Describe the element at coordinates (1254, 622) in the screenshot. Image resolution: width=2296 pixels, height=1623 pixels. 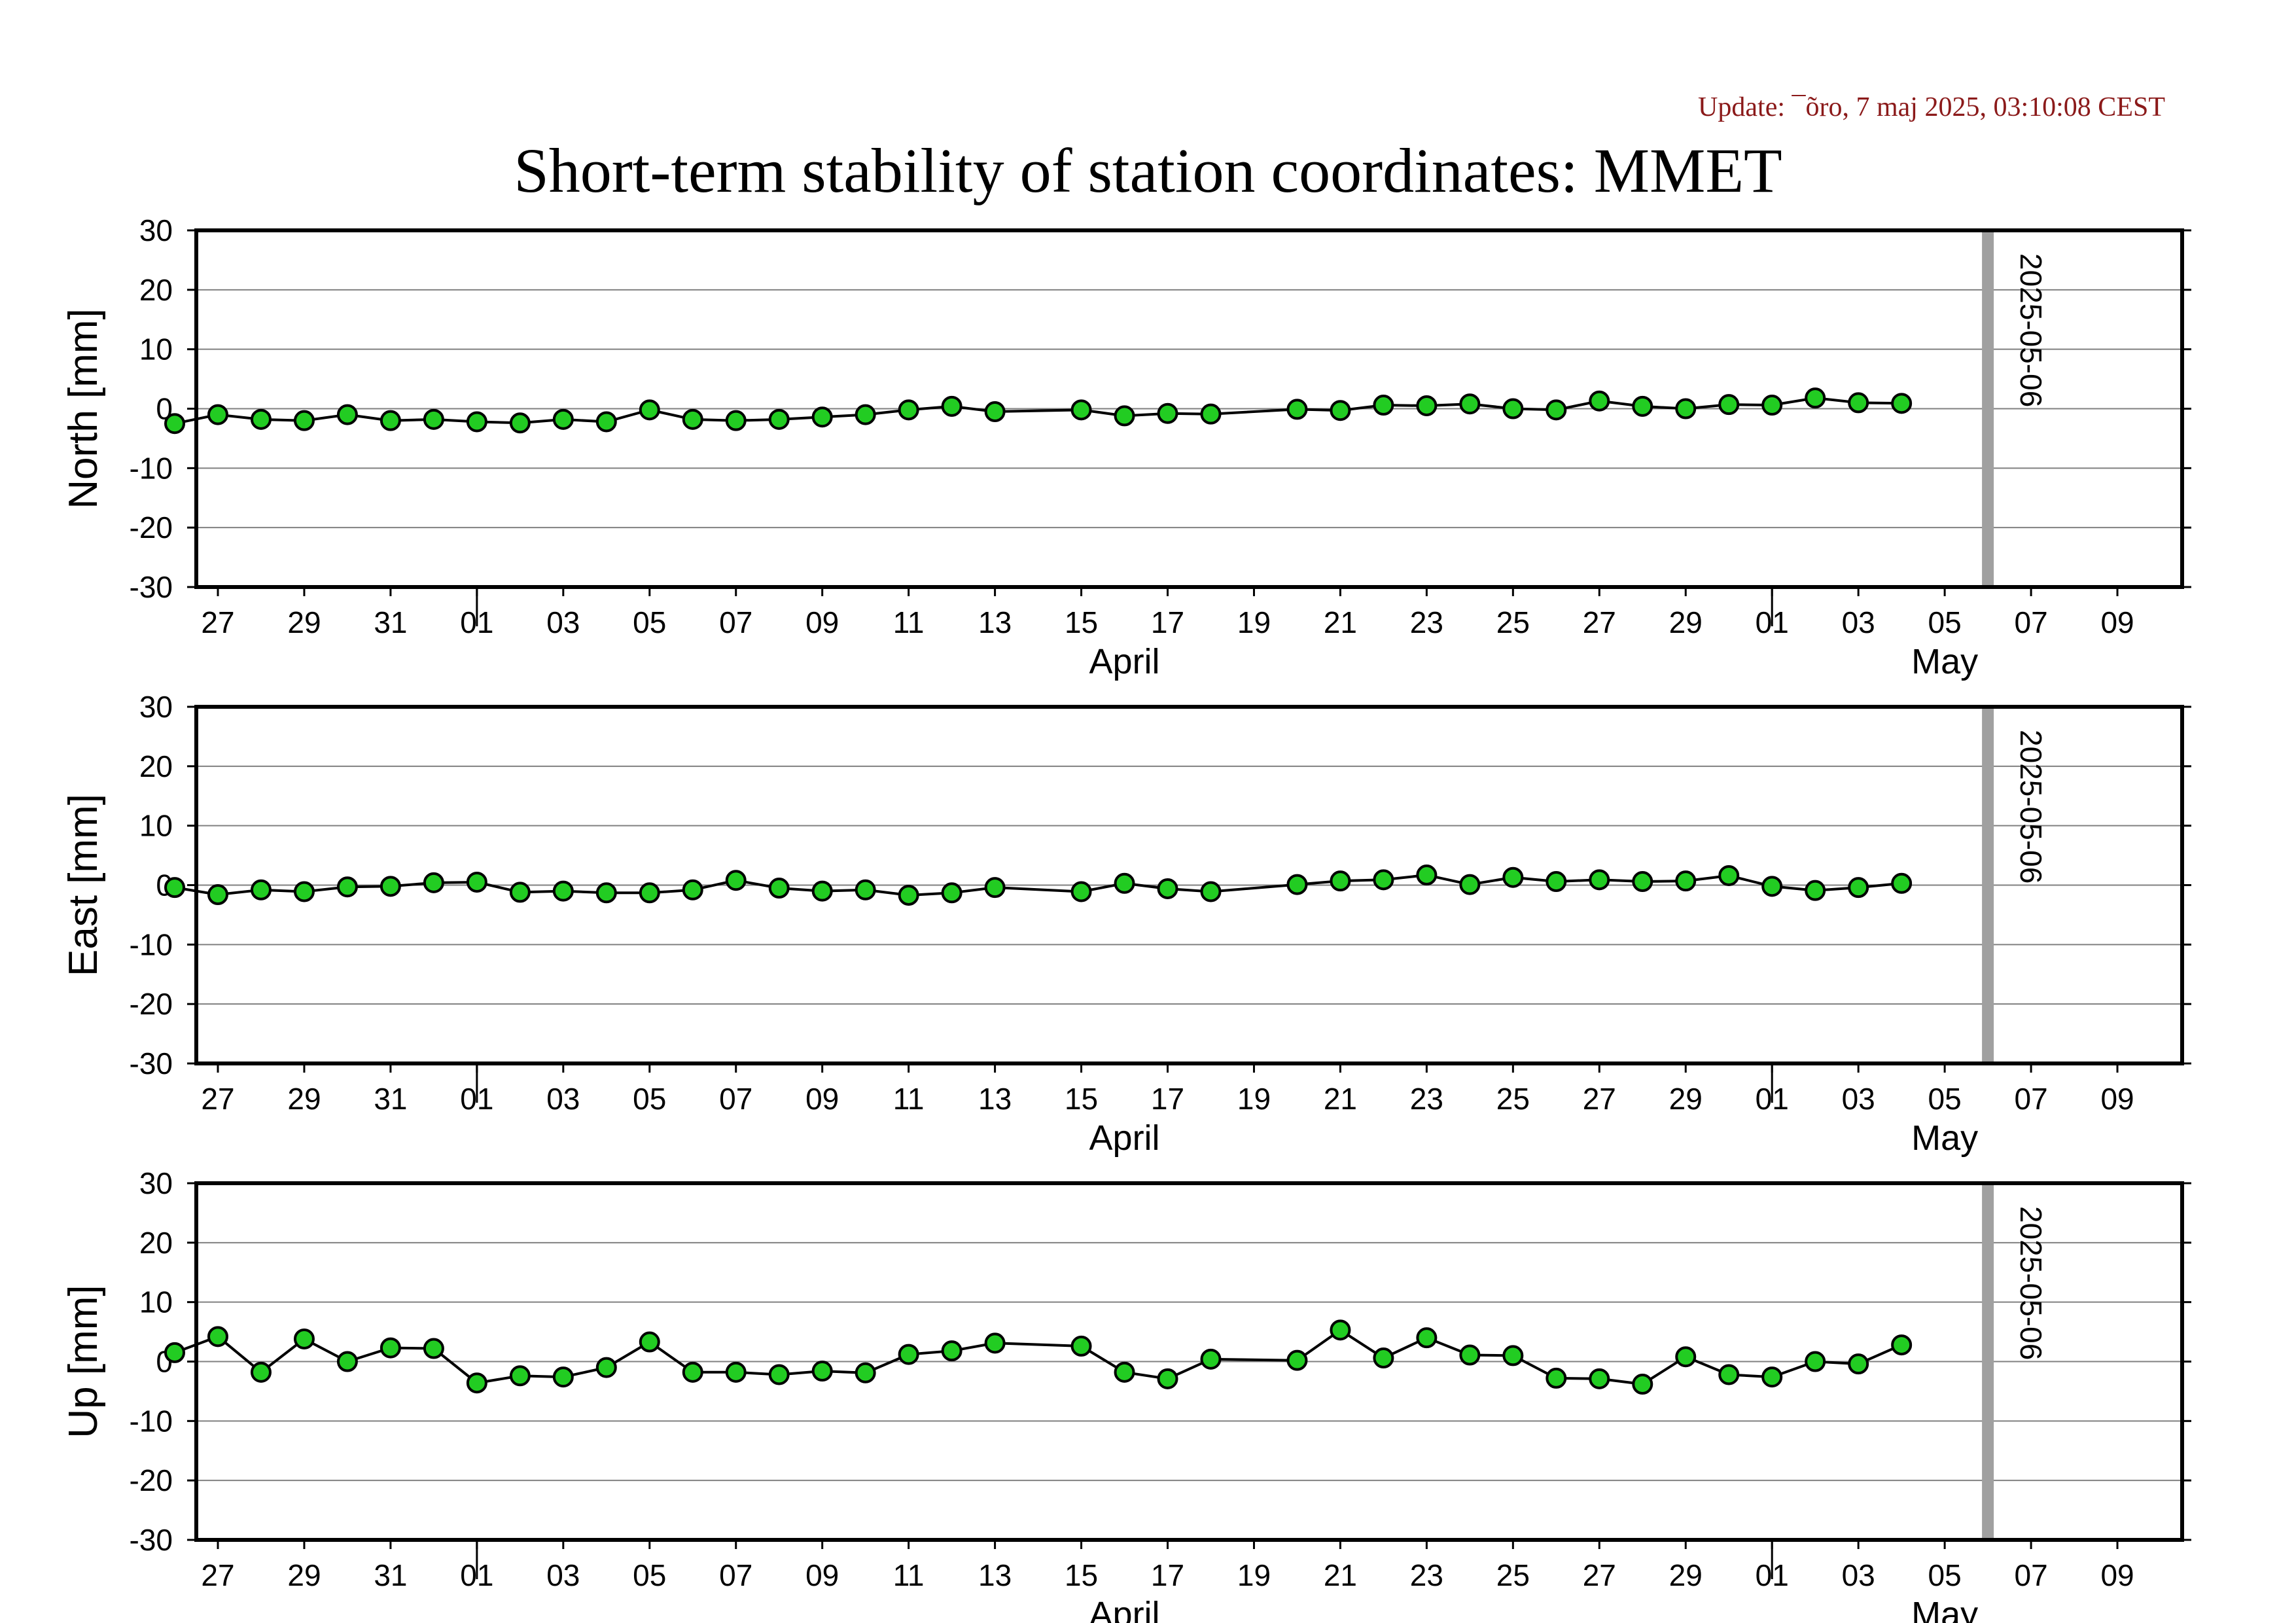
I see `x-tick-label: 19` at that location.